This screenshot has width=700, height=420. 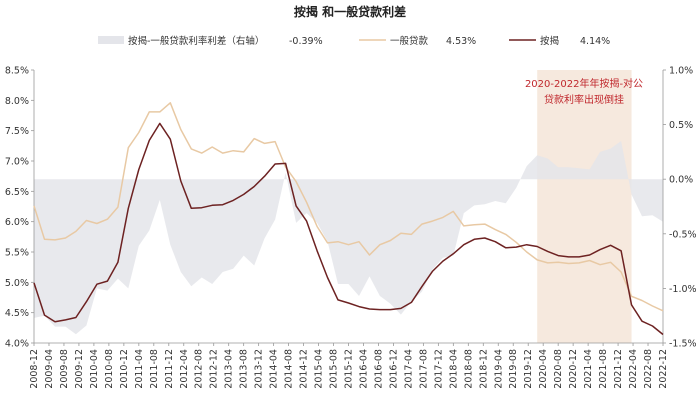 I want to click on x-tick-label: 2012-08, so click(x=199, y=369).